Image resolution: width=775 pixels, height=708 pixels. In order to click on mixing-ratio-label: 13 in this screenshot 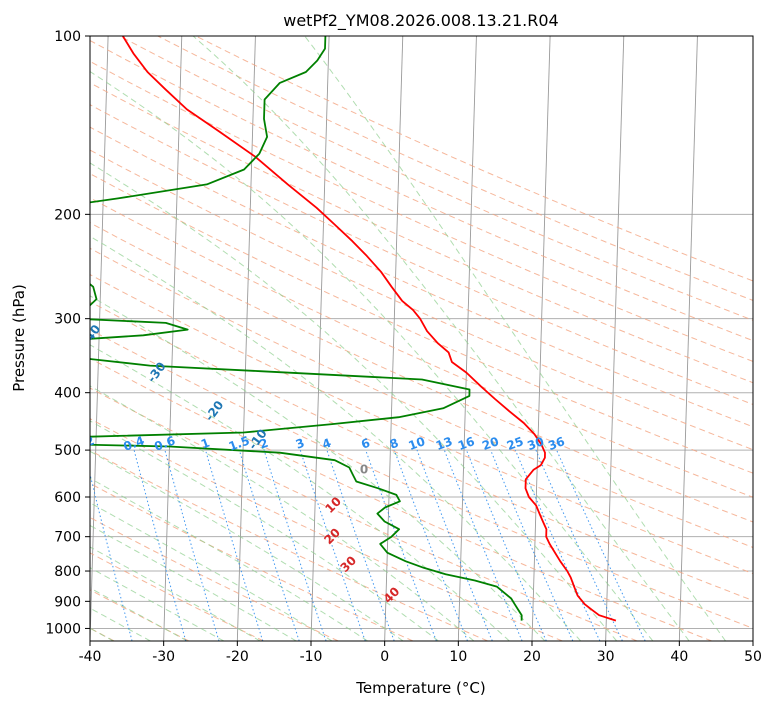, I will do `click(444, 443)`.